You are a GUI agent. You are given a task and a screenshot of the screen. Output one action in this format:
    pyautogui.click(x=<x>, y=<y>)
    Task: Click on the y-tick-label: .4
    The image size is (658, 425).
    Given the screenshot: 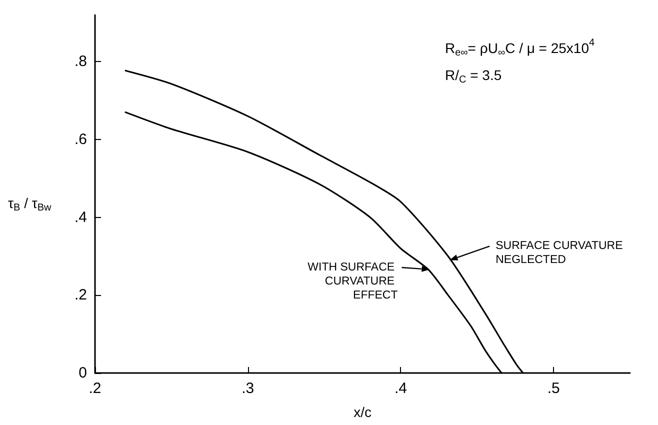 What is the action you would take?
    pyautogui.click(x=80, y=217)
    